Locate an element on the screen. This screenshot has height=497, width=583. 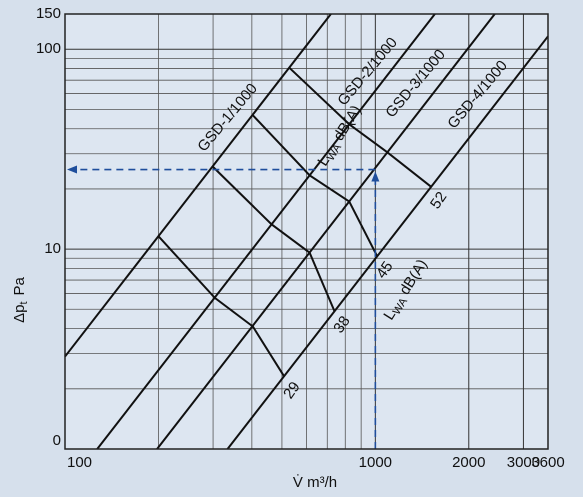
sound-label: 38 is located at coordinates (341, 324).